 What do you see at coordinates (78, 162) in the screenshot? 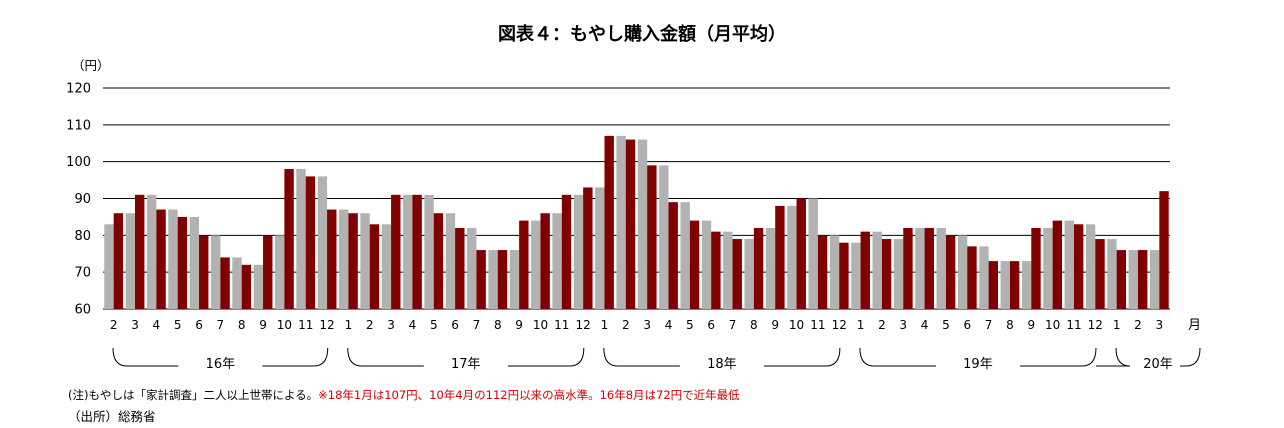
I see `y-tick-label: 100` at bounding box center [78, 162].